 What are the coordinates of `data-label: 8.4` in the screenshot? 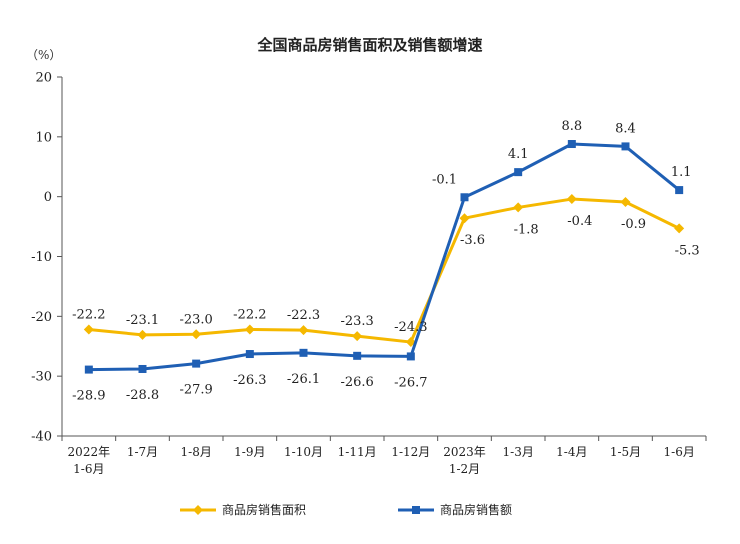 It's located at (625, 128).